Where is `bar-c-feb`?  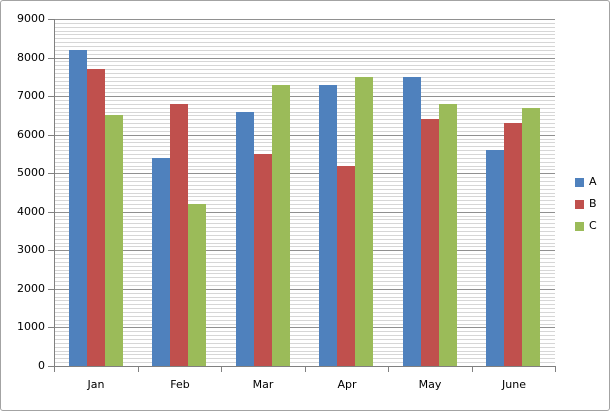 bar-c-feb is located at coordinates (197, 285).